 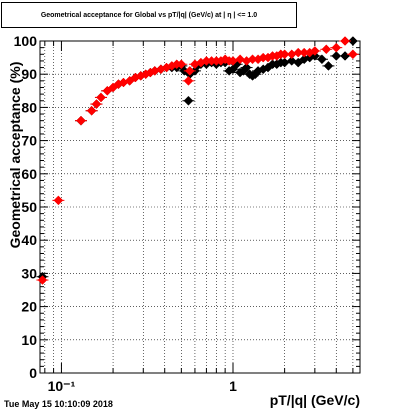 I want to click on timestamp: Tue May 15 10:10:09 2018, so click(x=58, y=404).